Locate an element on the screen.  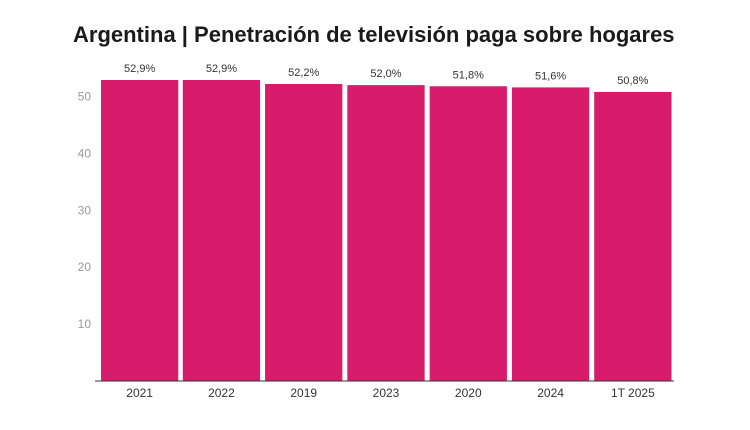
y-axis-ticks: 10 20 30 40 50 is located at coordinates (85, 211).